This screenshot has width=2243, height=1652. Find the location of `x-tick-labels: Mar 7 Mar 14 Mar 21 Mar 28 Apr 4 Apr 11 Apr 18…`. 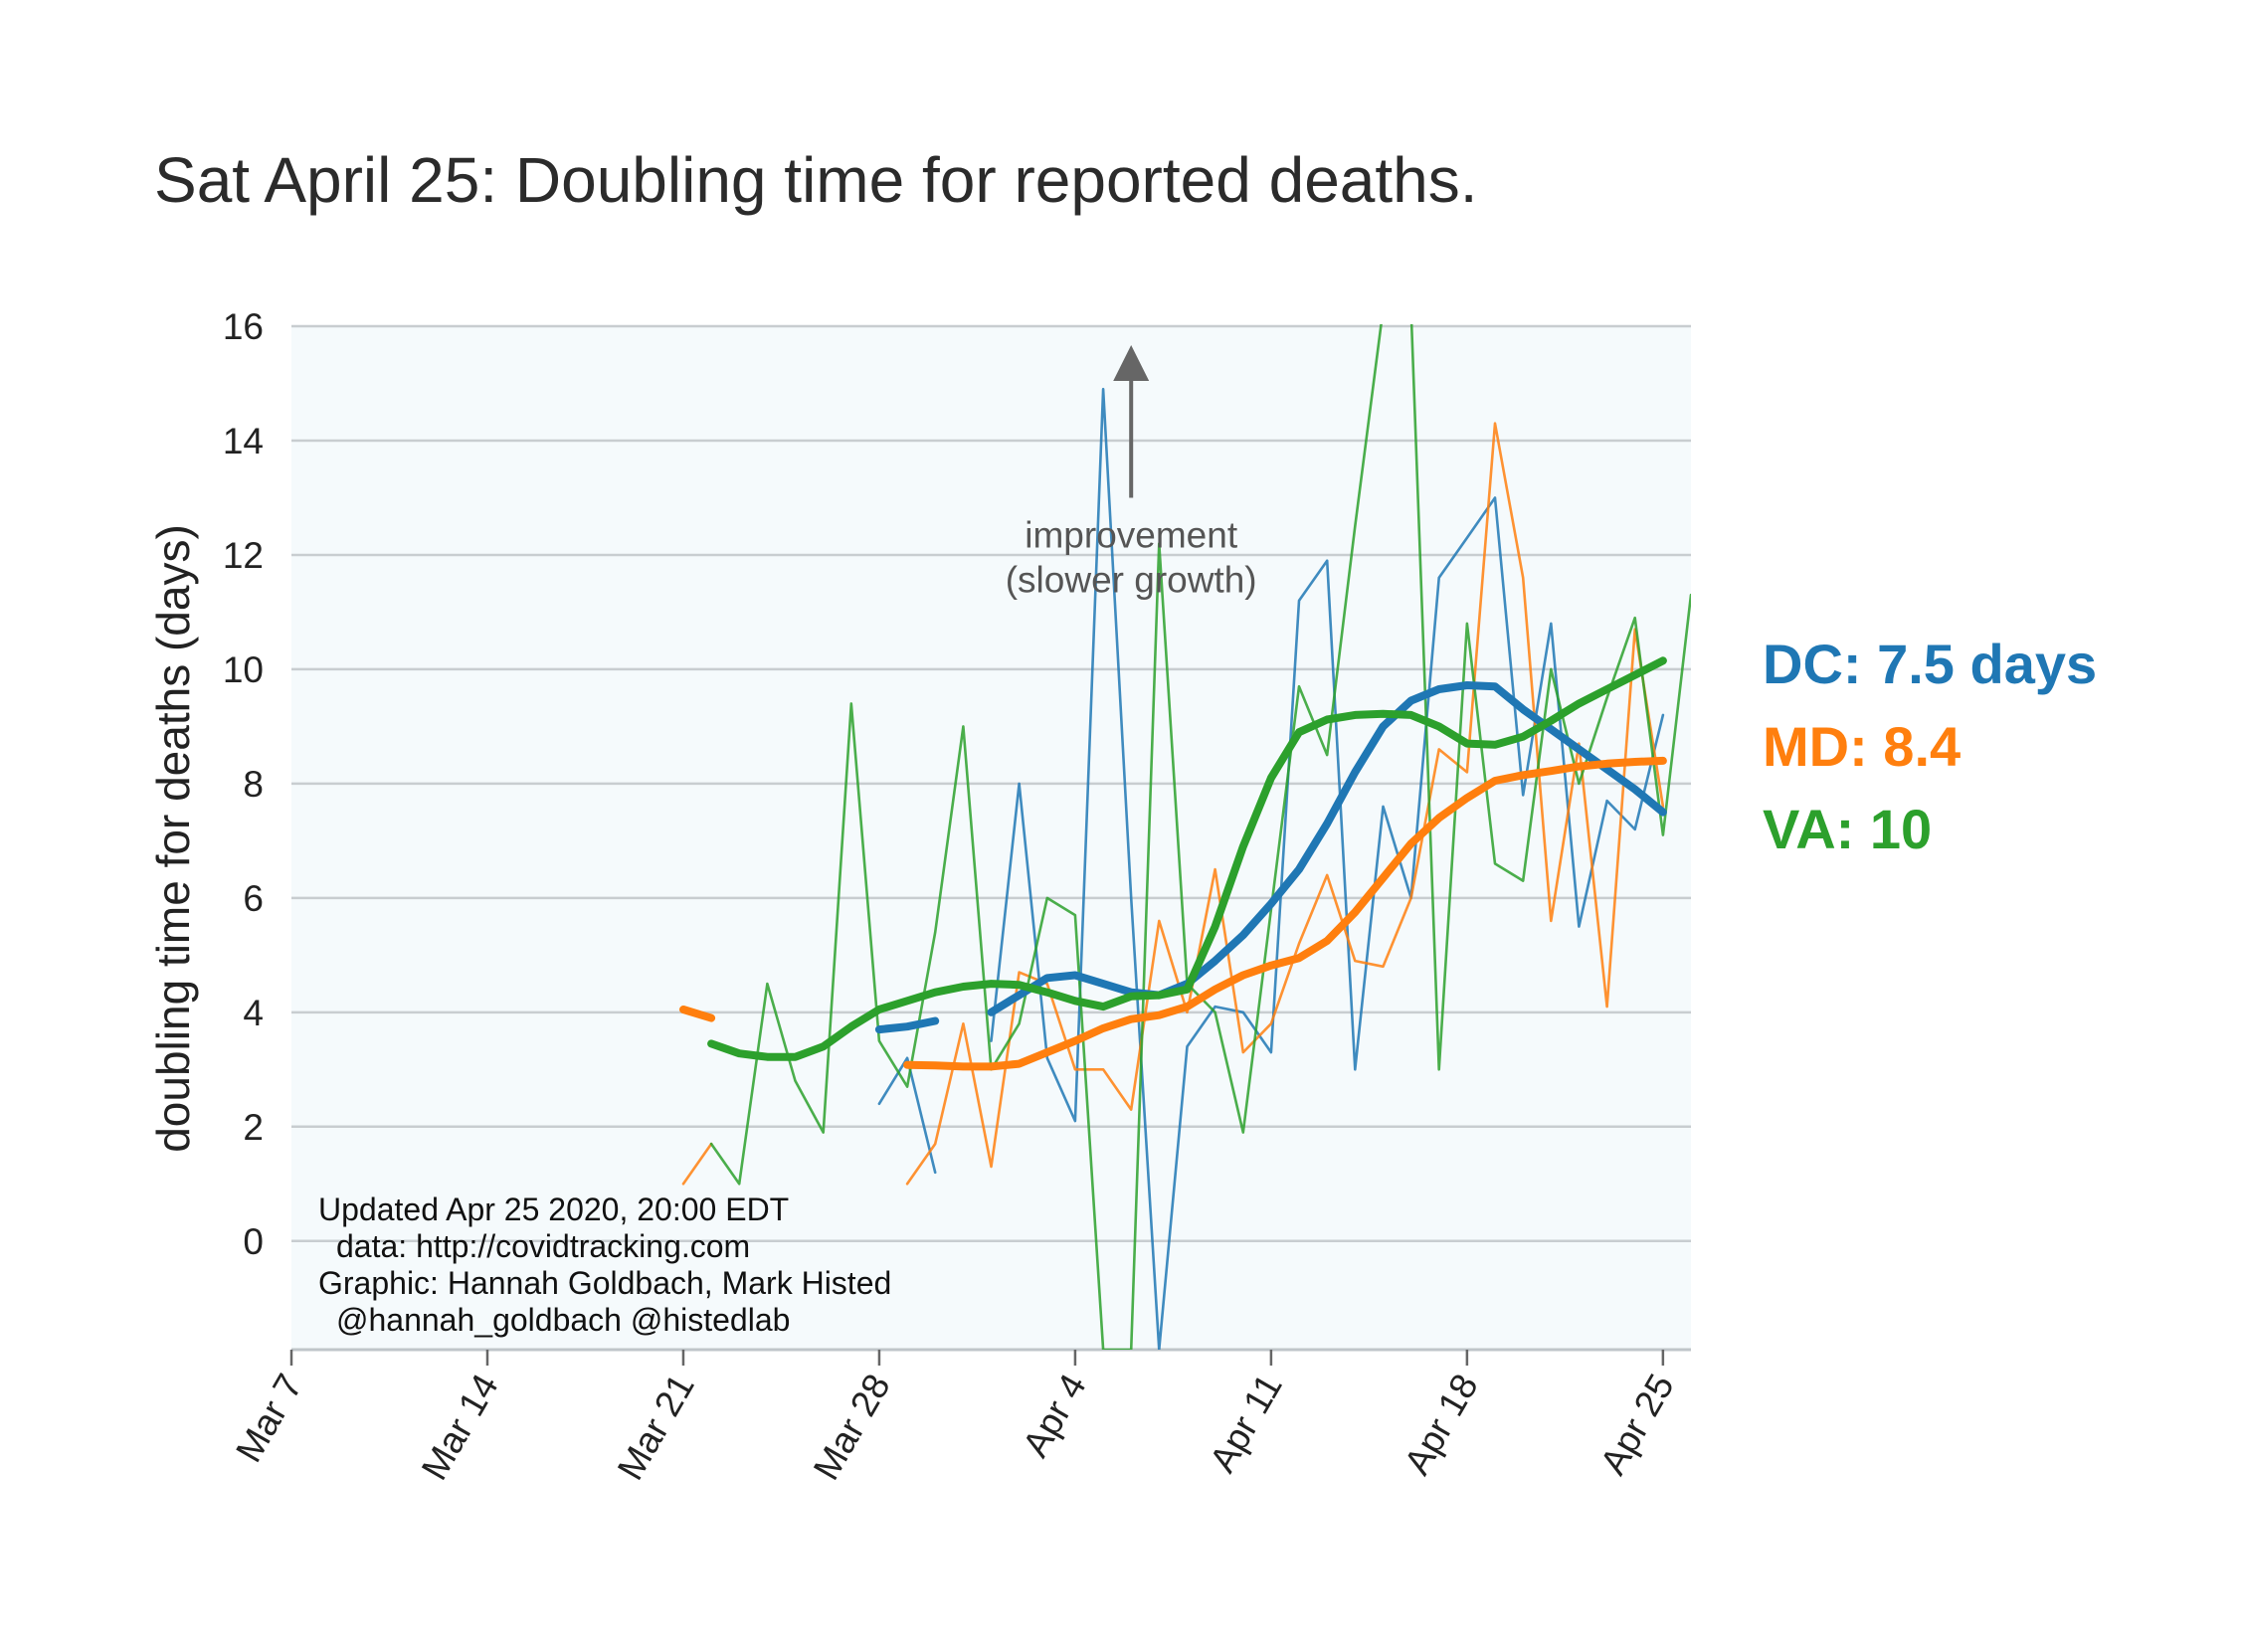

x-tick-labels: Mar 7 Mar 14 Mar 21 Mar 28 Apr 4 Apr 11 Apr 18… is located at coordinates (955, 1418).